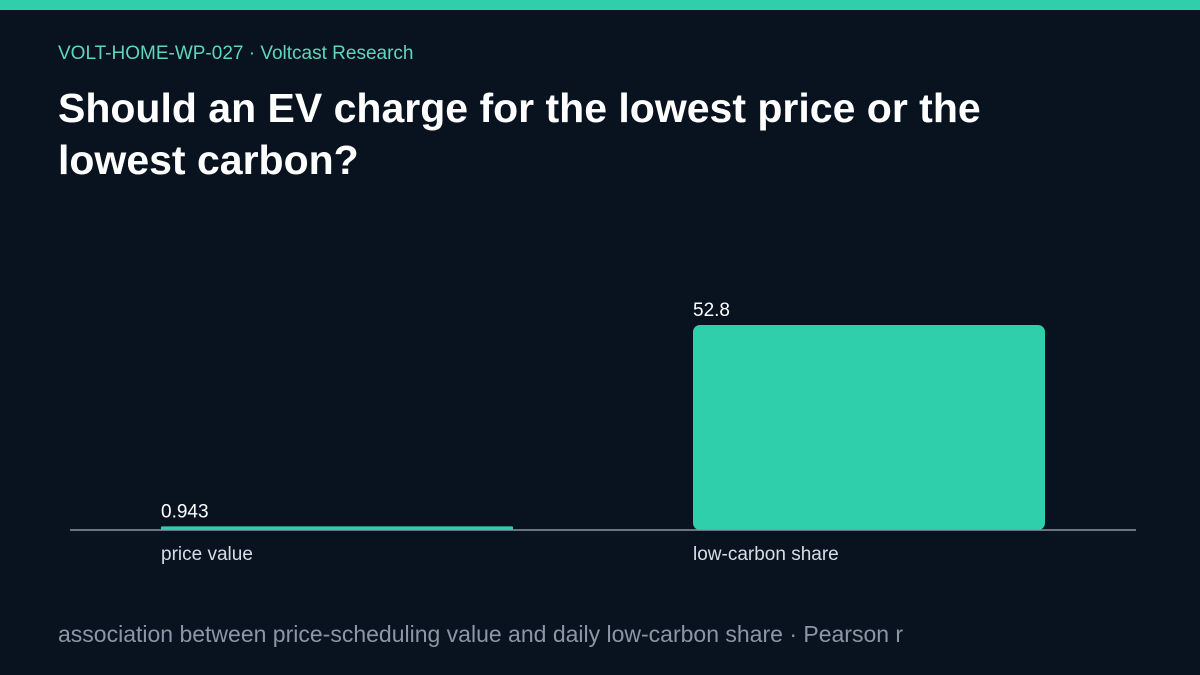  Describe the element at coordinates (766, 554) in the screenshot. I see `category-label: low-carbon share` at that location.